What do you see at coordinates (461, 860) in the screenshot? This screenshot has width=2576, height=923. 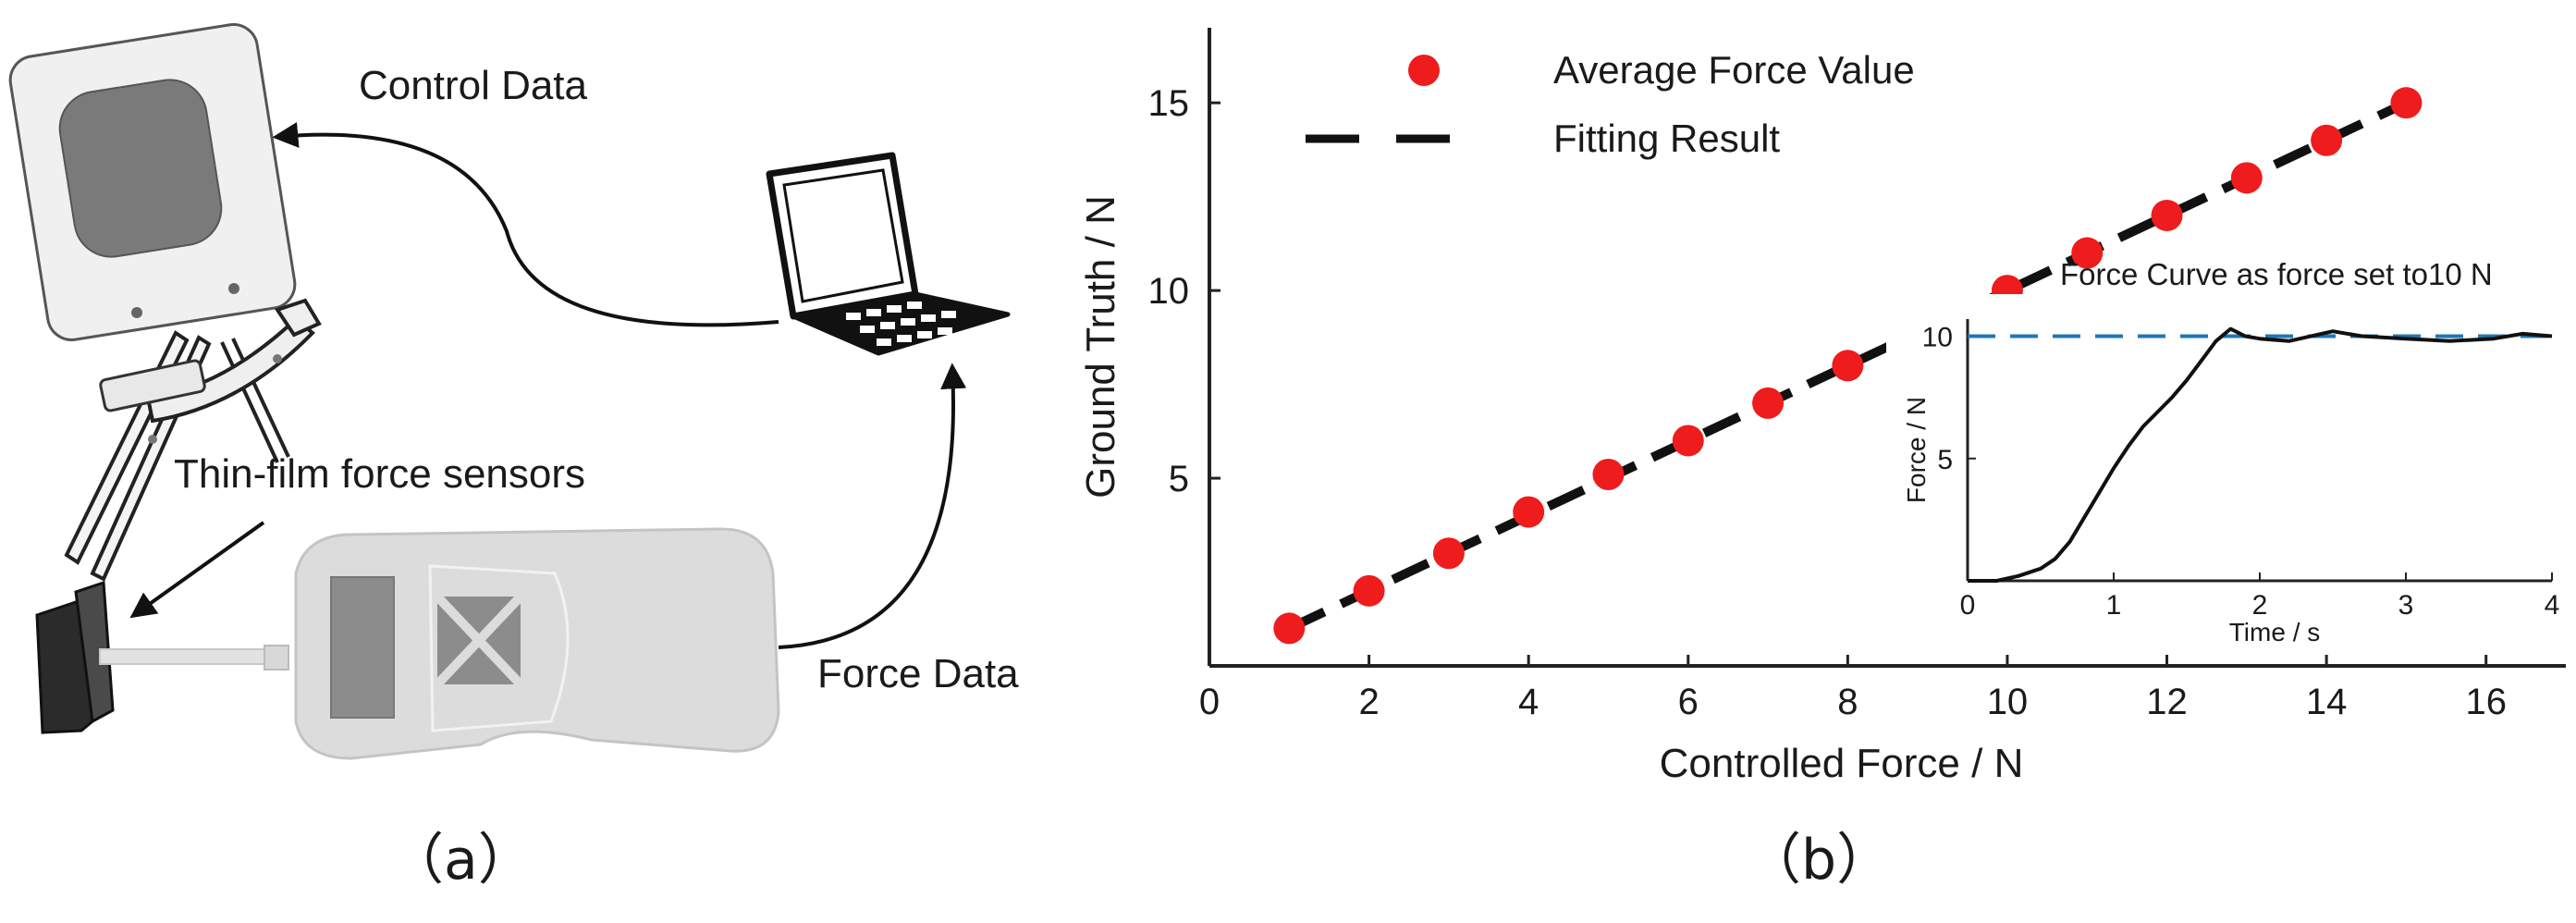 I see `panel-a-label: （a）` at bounding box center [461, 860].